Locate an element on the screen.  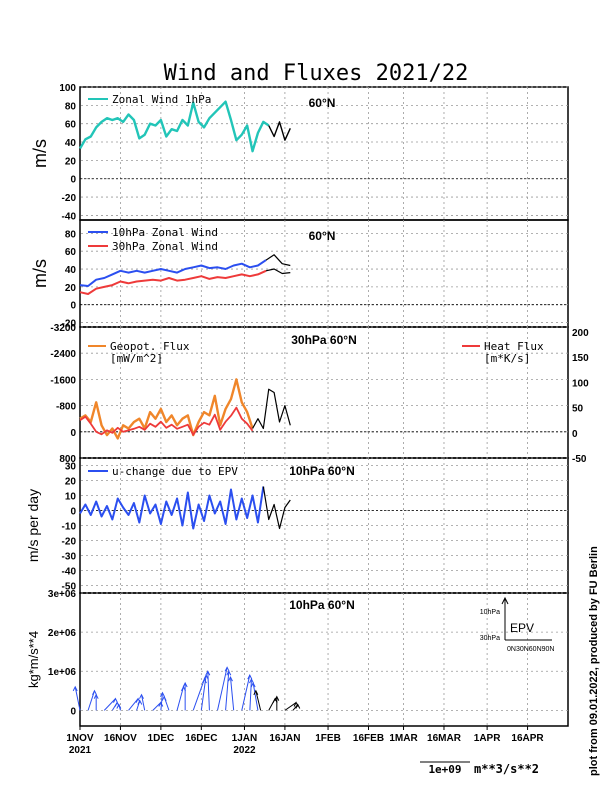
y-tick-label: -50 is located at coordinates (69, 587).